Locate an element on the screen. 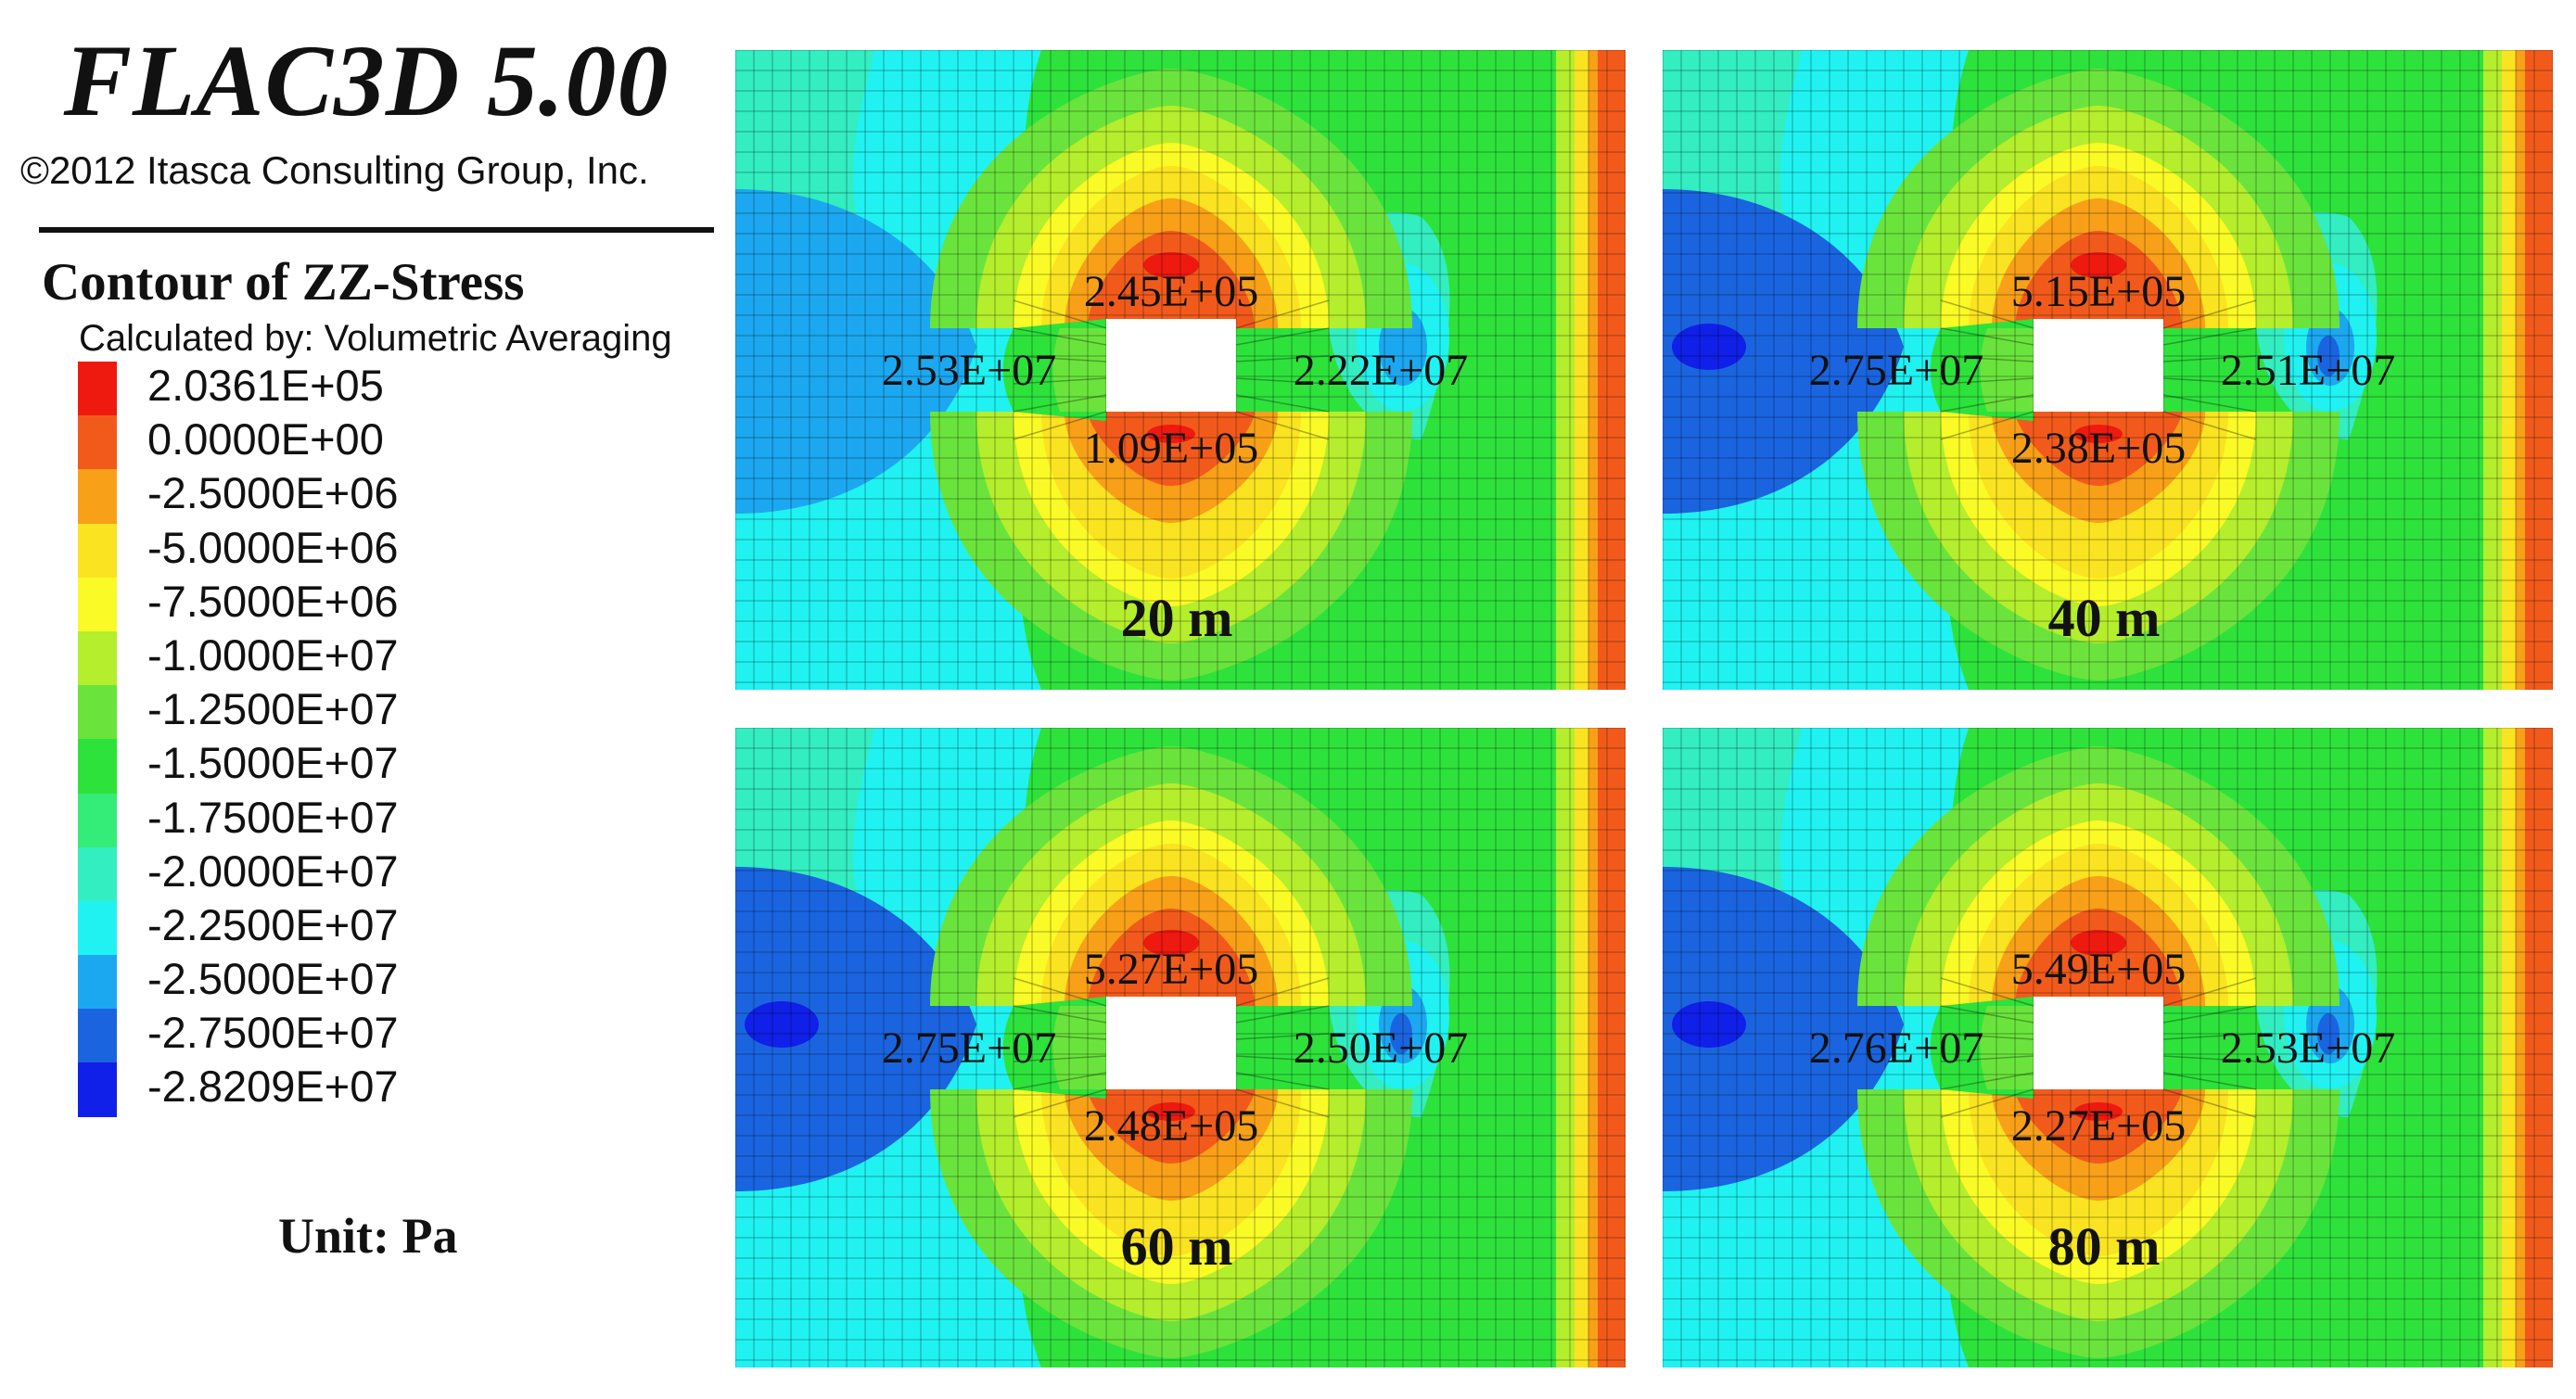  floor-stress-label: 2.27E+05 is located at coordinates (2098, 1126).